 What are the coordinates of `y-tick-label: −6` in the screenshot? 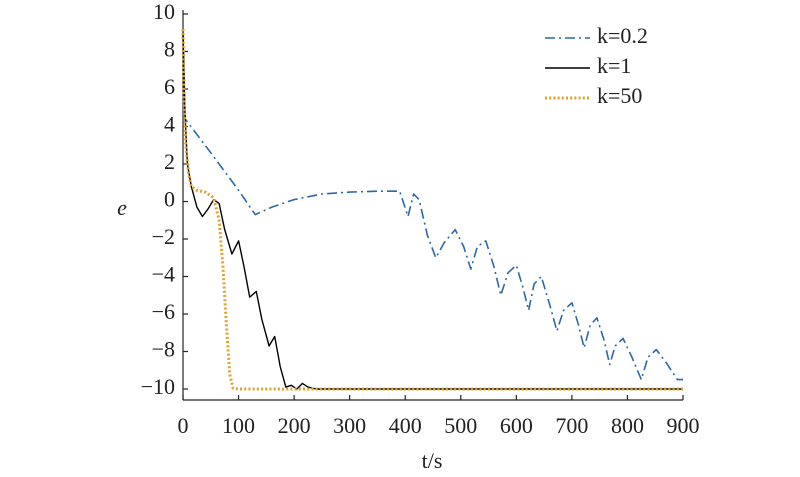 It's located at (163, 311).